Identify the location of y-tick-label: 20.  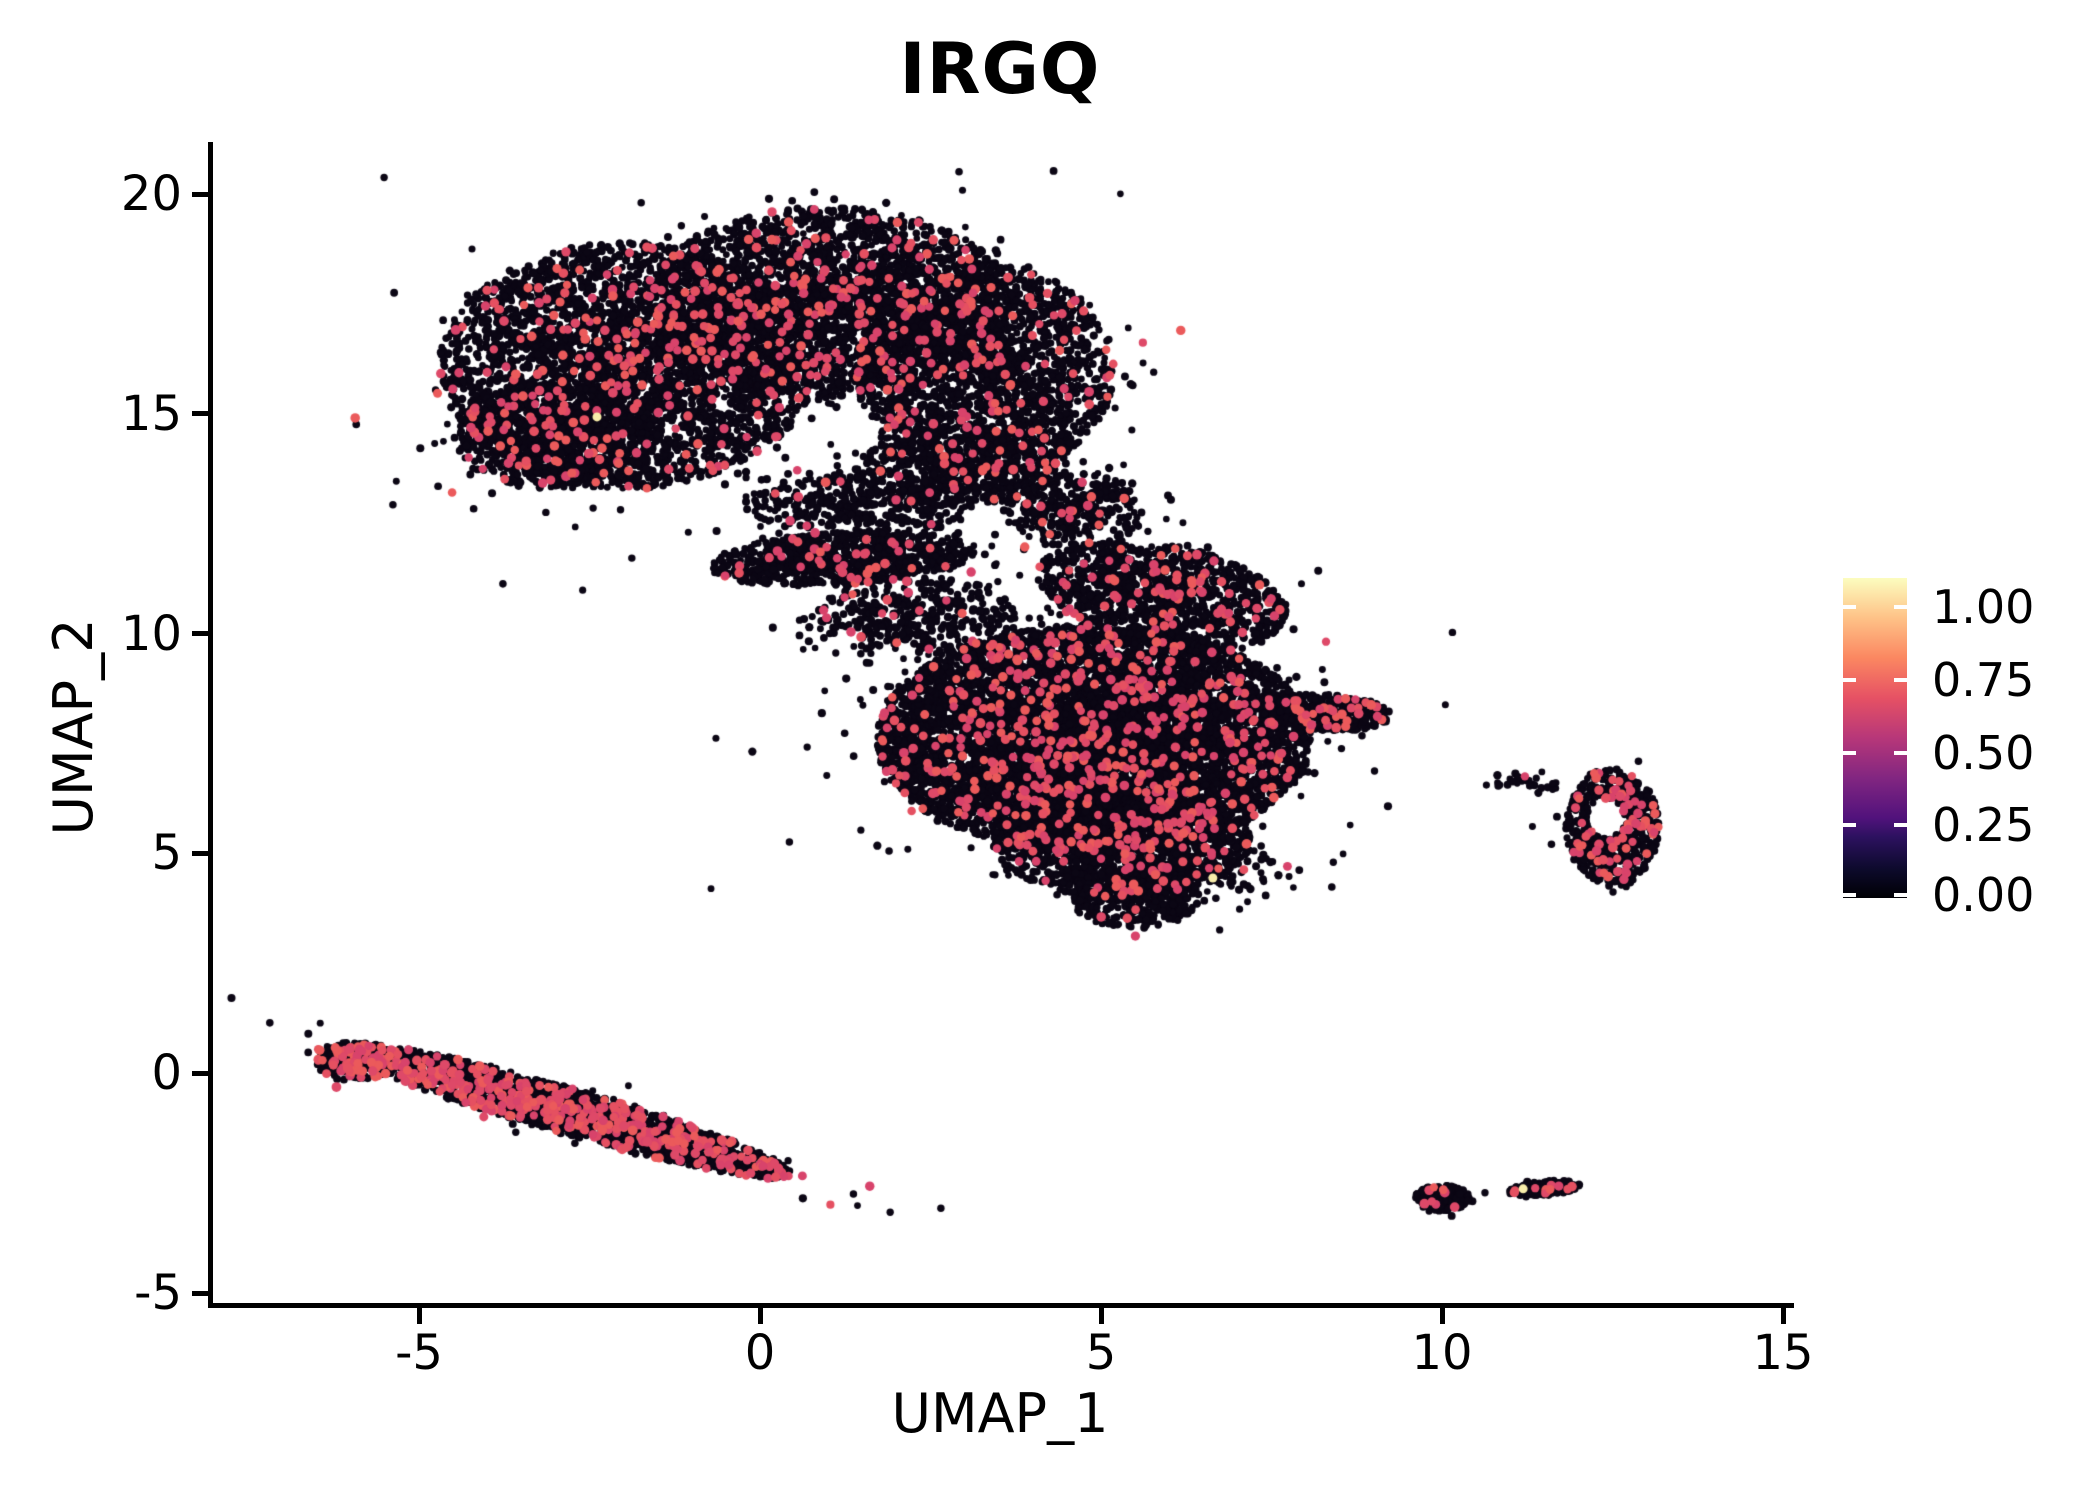
(151, 194).